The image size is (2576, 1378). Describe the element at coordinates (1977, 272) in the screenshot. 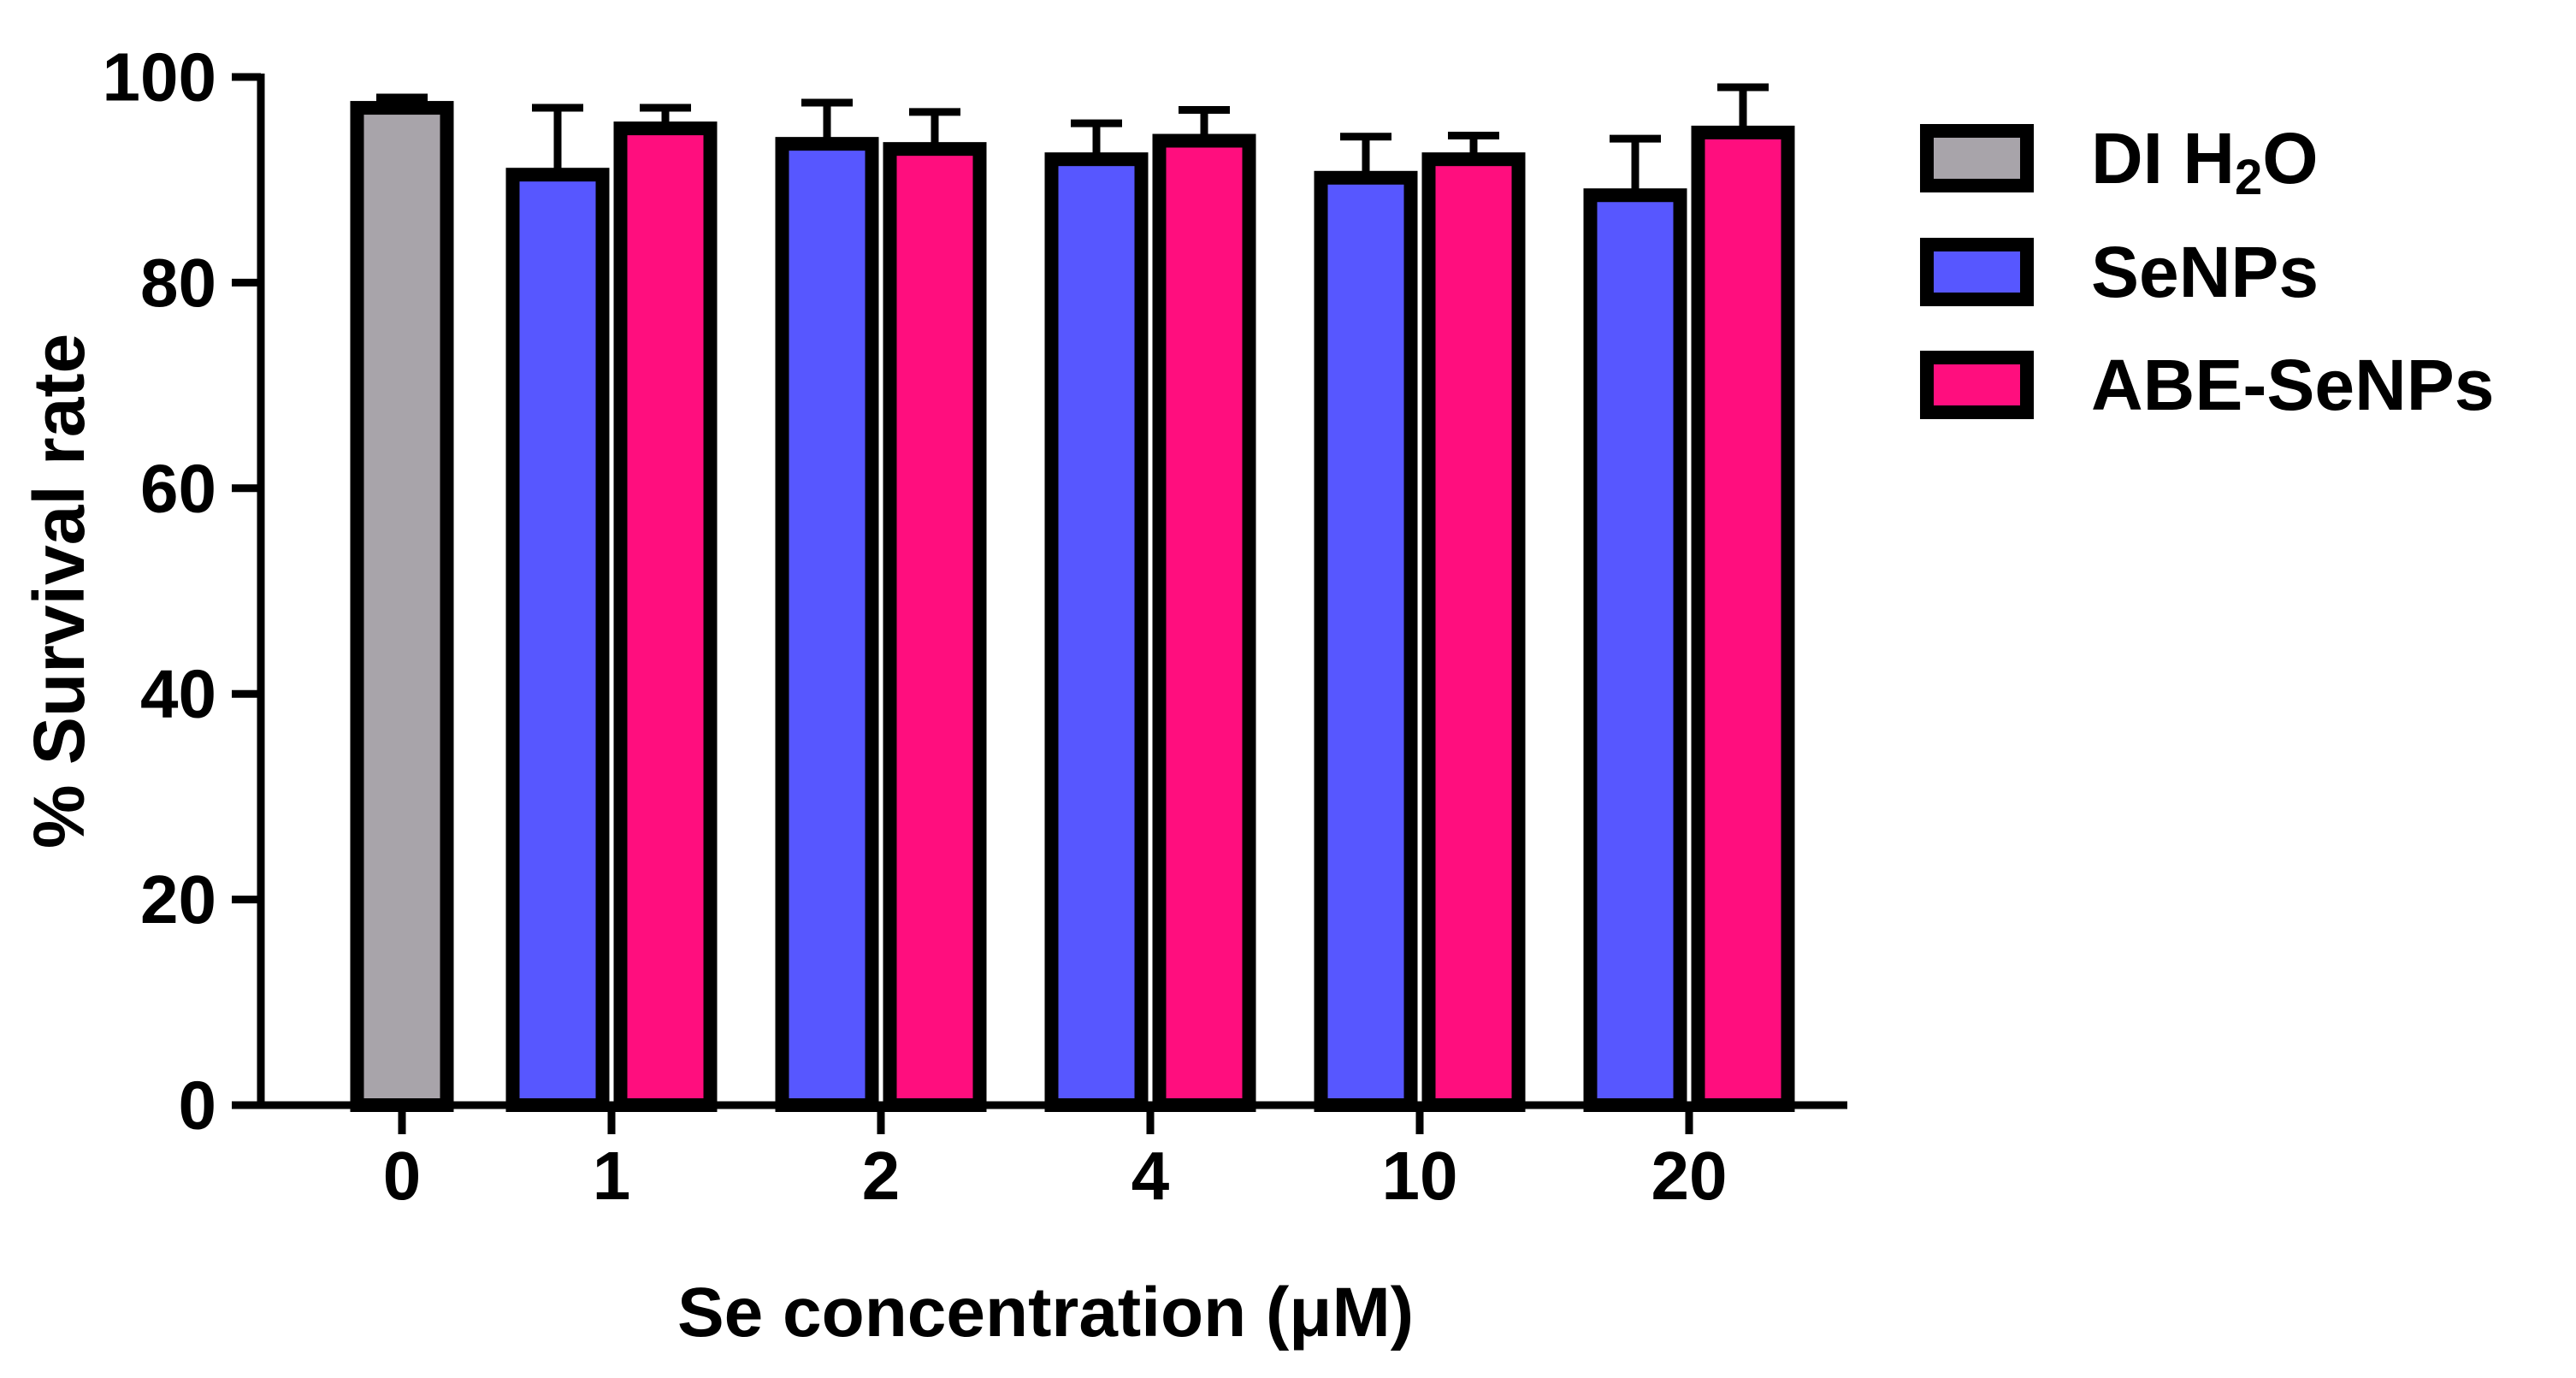

I see `legend-swatch-senps` at that location.